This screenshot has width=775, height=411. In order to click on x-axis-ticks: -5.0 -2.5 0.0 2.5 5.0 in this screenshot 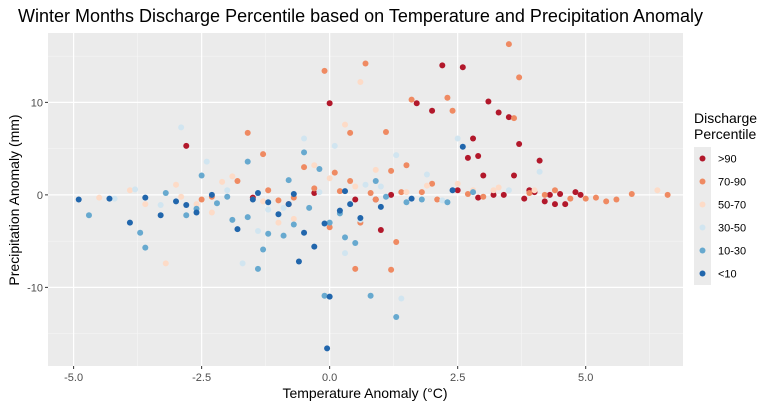, I will do `click(328, 375)`.